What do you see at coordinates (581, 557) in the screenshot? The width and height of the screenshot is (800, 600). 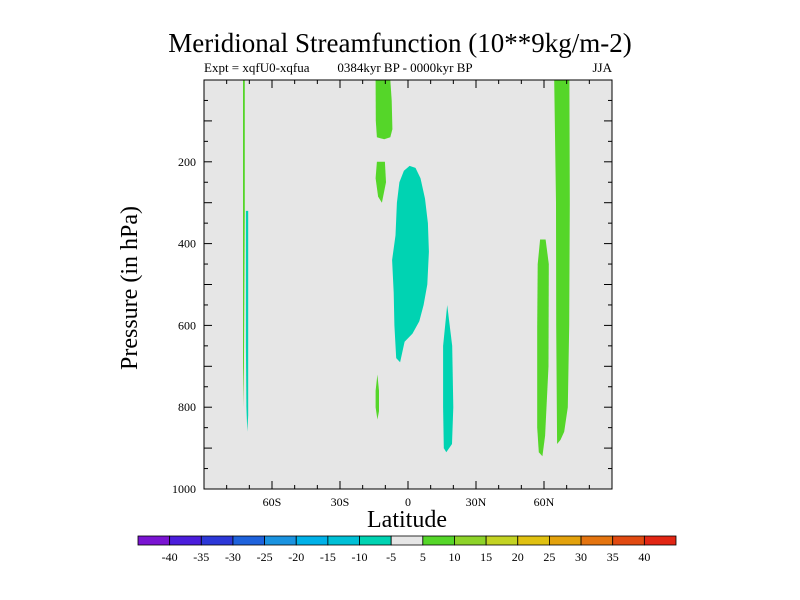 I see `colorbar-label: 30` at bounding box center [581, 557].